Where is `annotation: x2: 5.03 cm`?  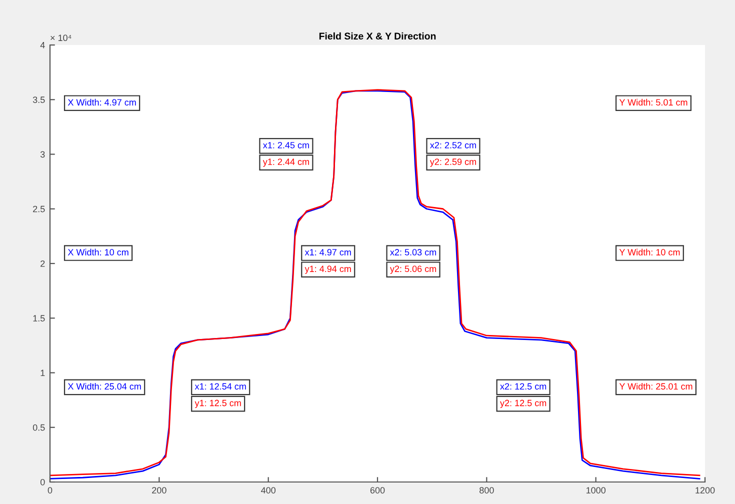 annotation: x2: 5.03 cm is located at coordinates (413, 252).